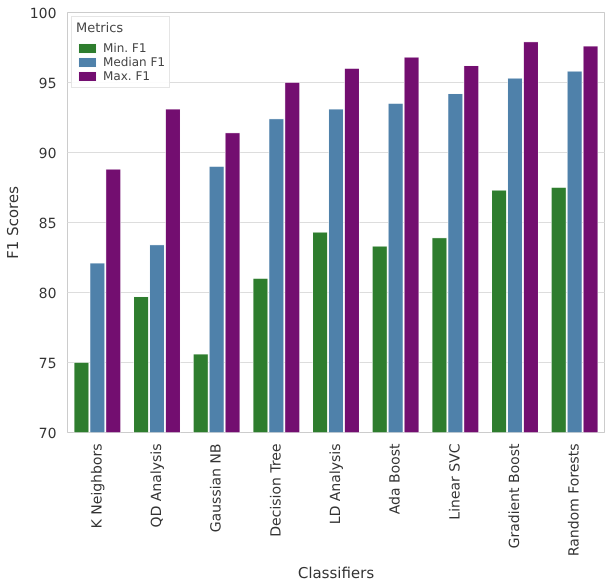 The image size is (608, 585). I want to click on legend-label: Median F1, so click(134, 62).